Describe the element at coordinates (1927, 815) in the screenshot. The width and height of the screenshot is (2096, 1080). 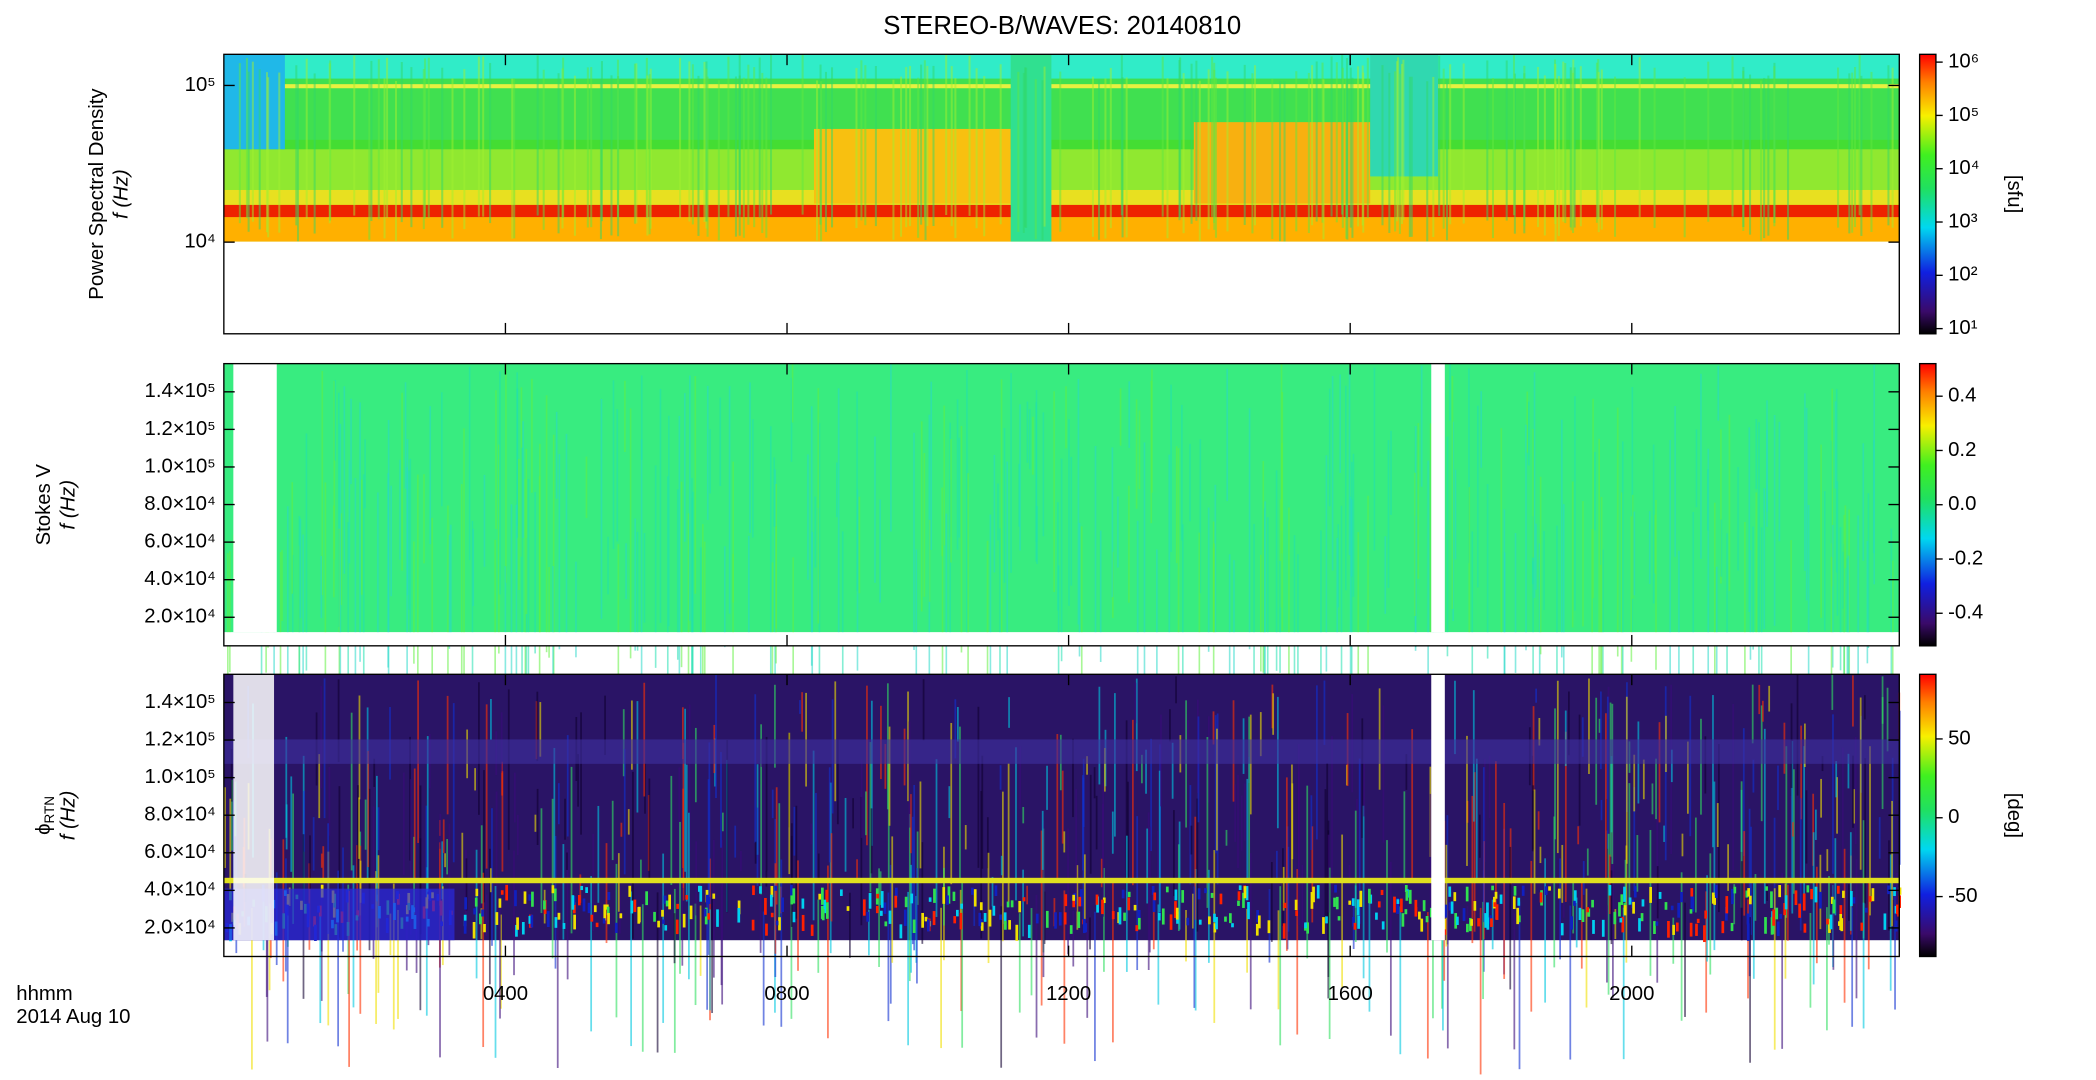
I see `colorbar` at that location.